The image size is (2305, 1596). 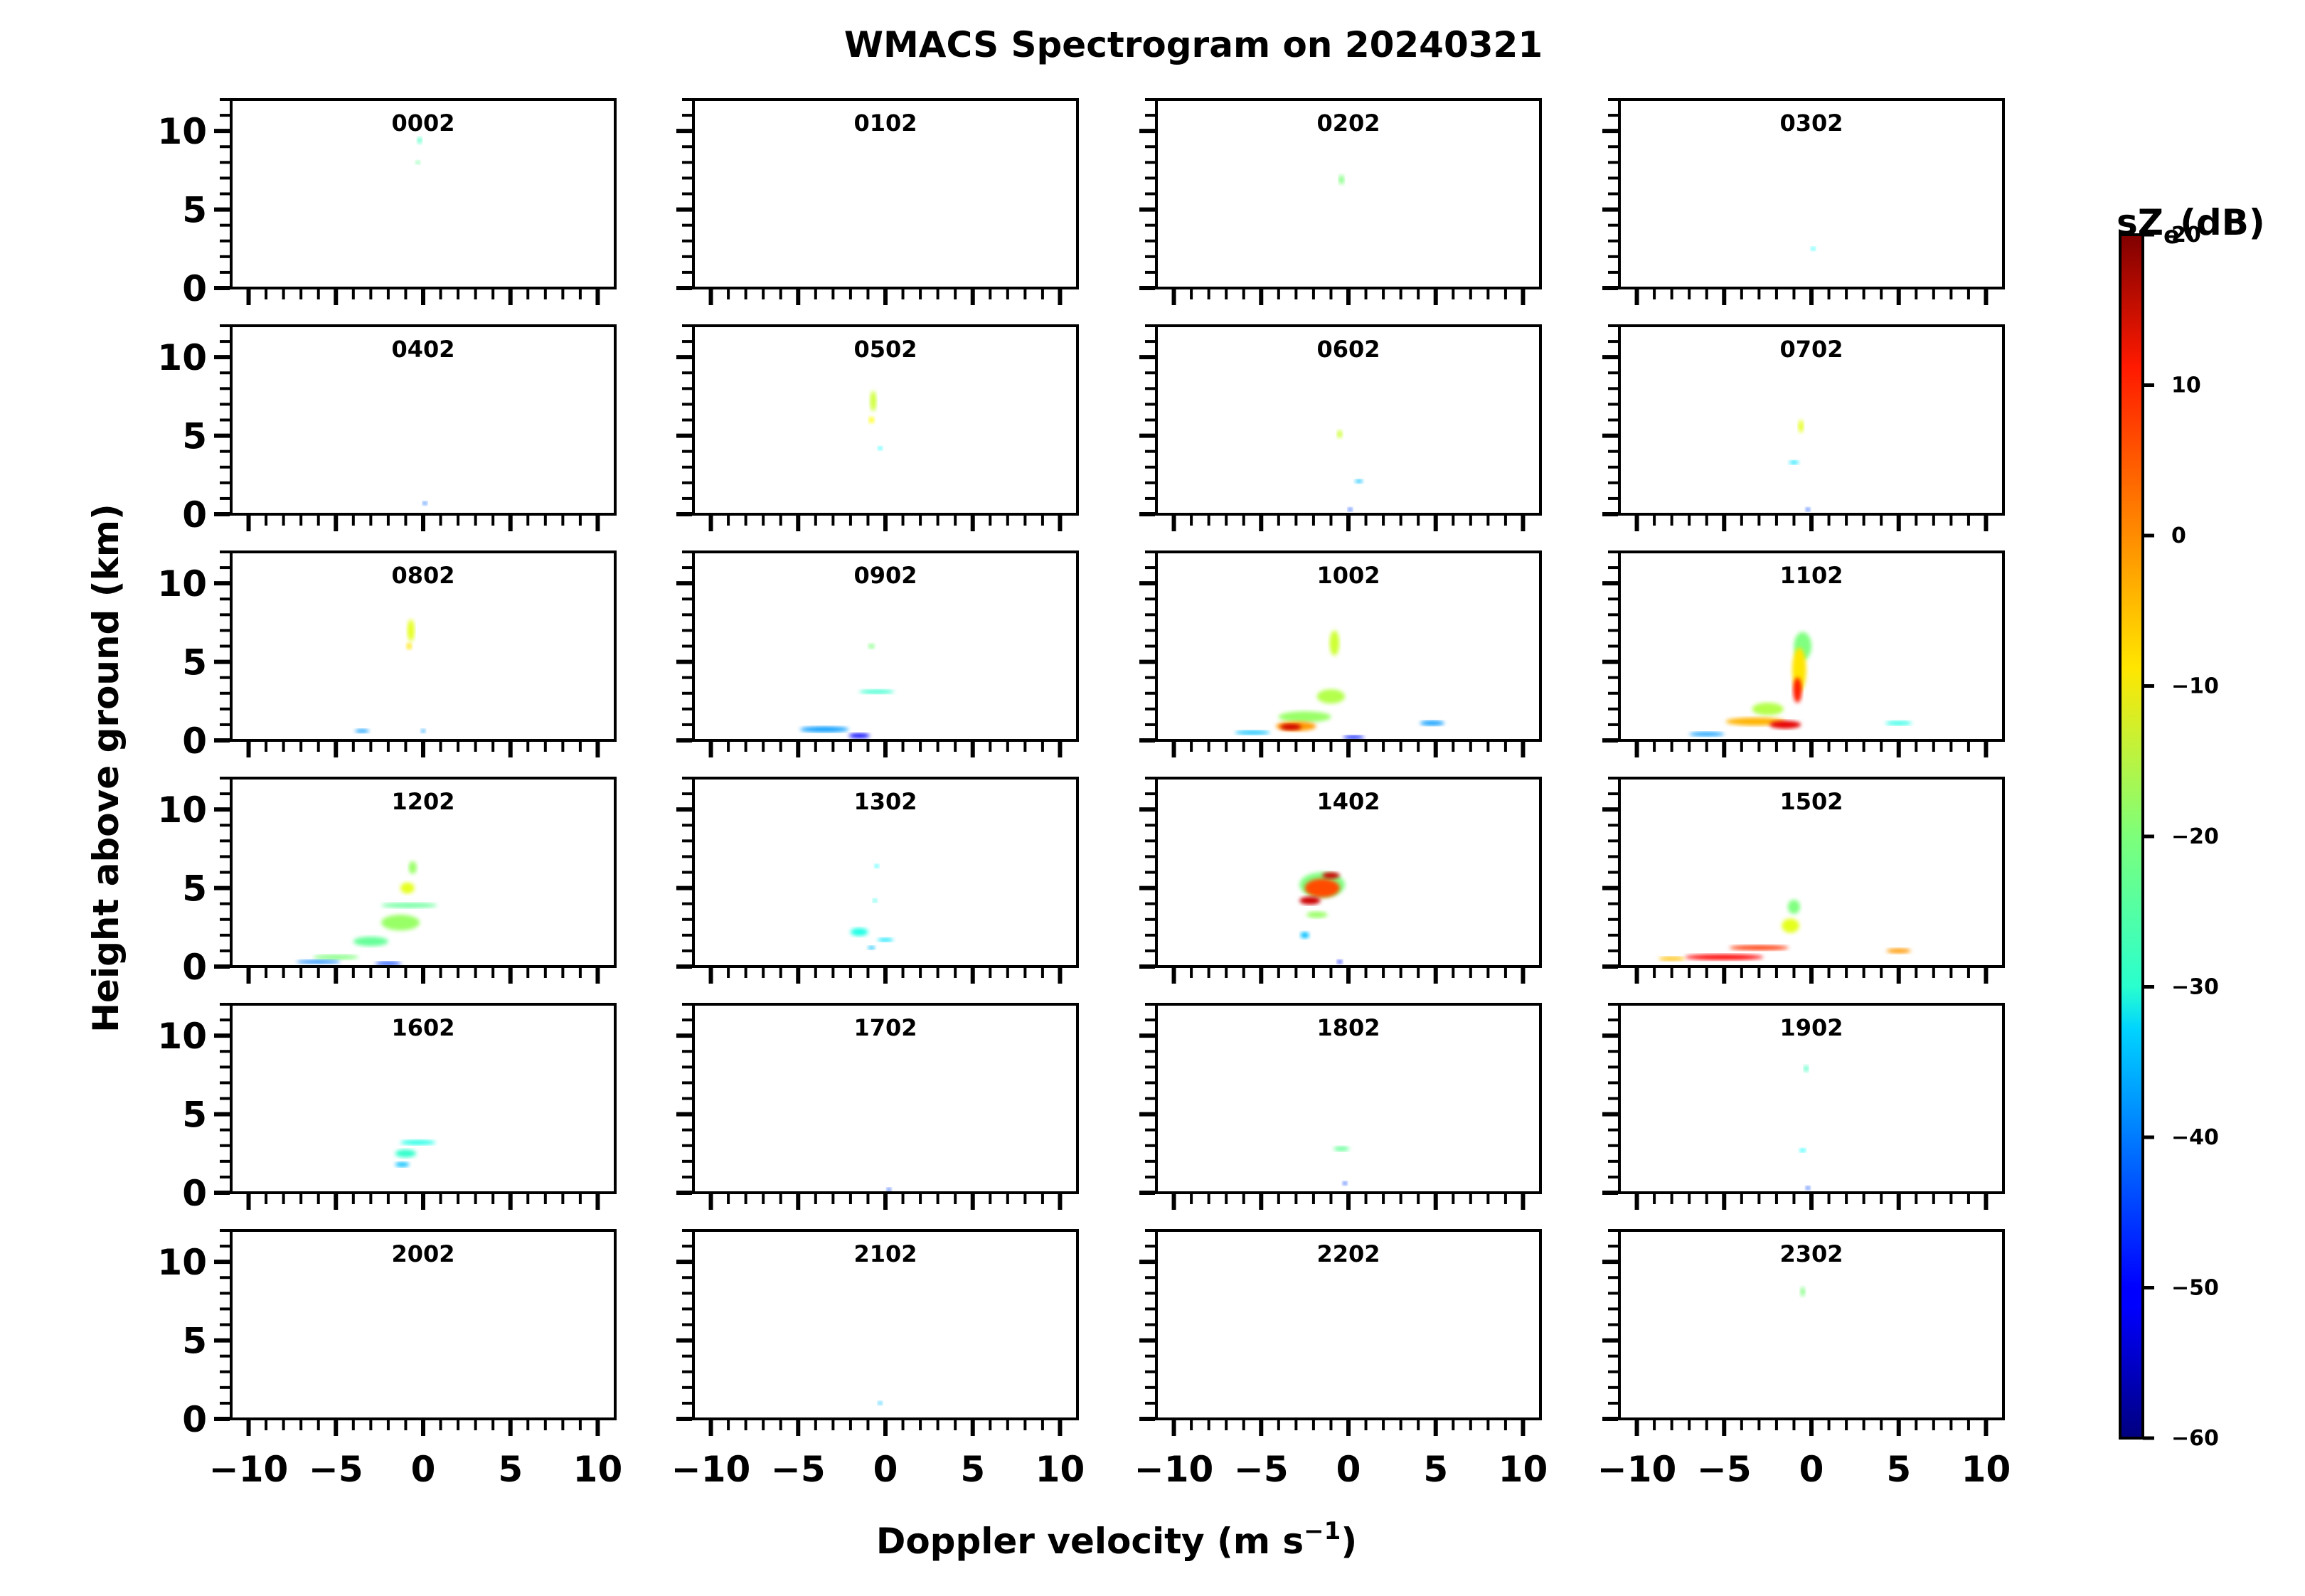 What do you see at coordinates (2222, 222) in the screenshot?
I see `colorbar-label-unit: (dB)` at bounding box center [2222, 222].